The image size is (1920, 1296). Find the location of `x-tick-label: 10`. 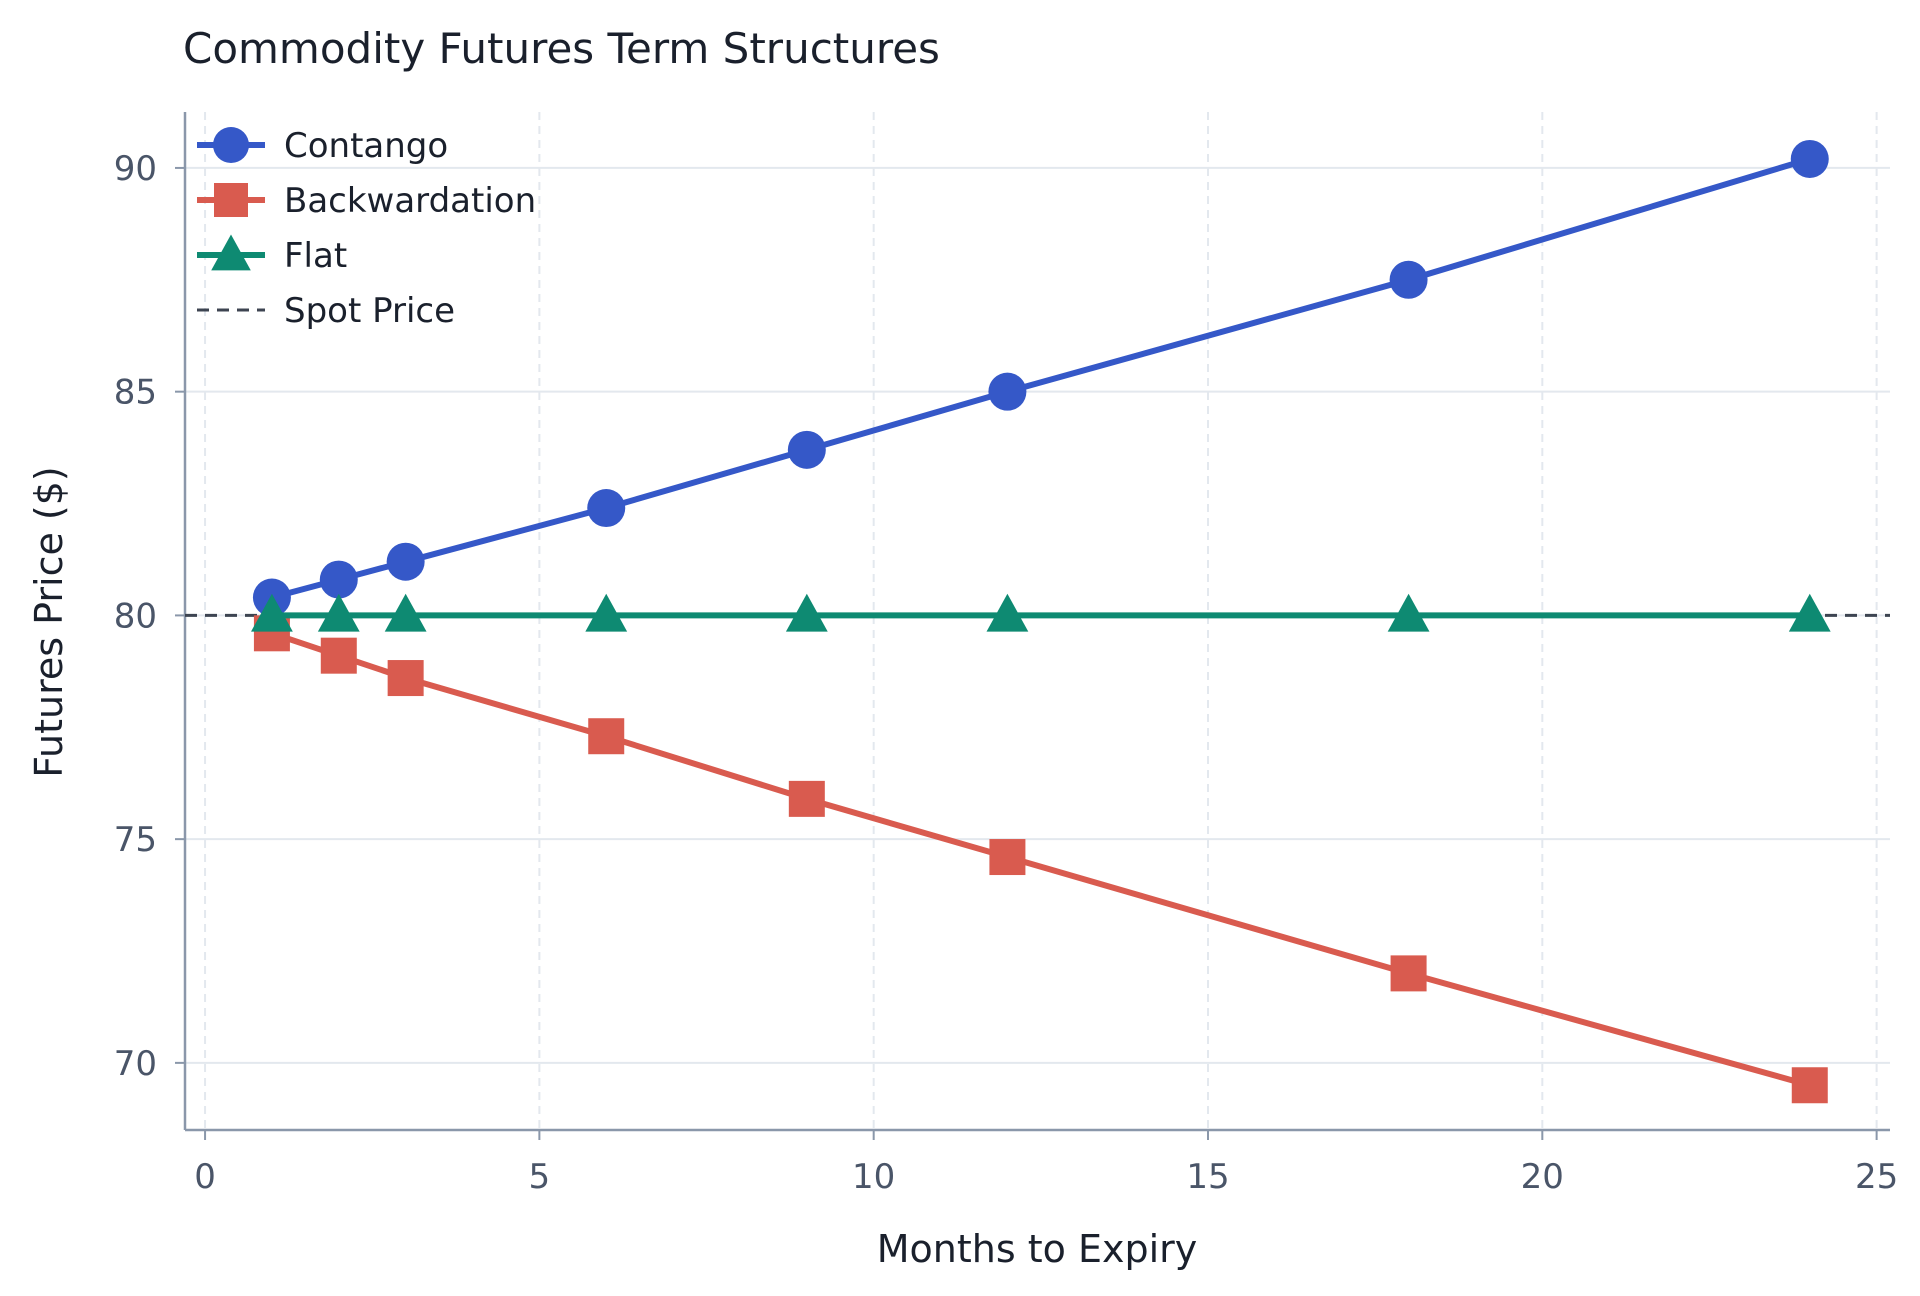

x-tick-label: 10 is located at coordinates (873, 1177).